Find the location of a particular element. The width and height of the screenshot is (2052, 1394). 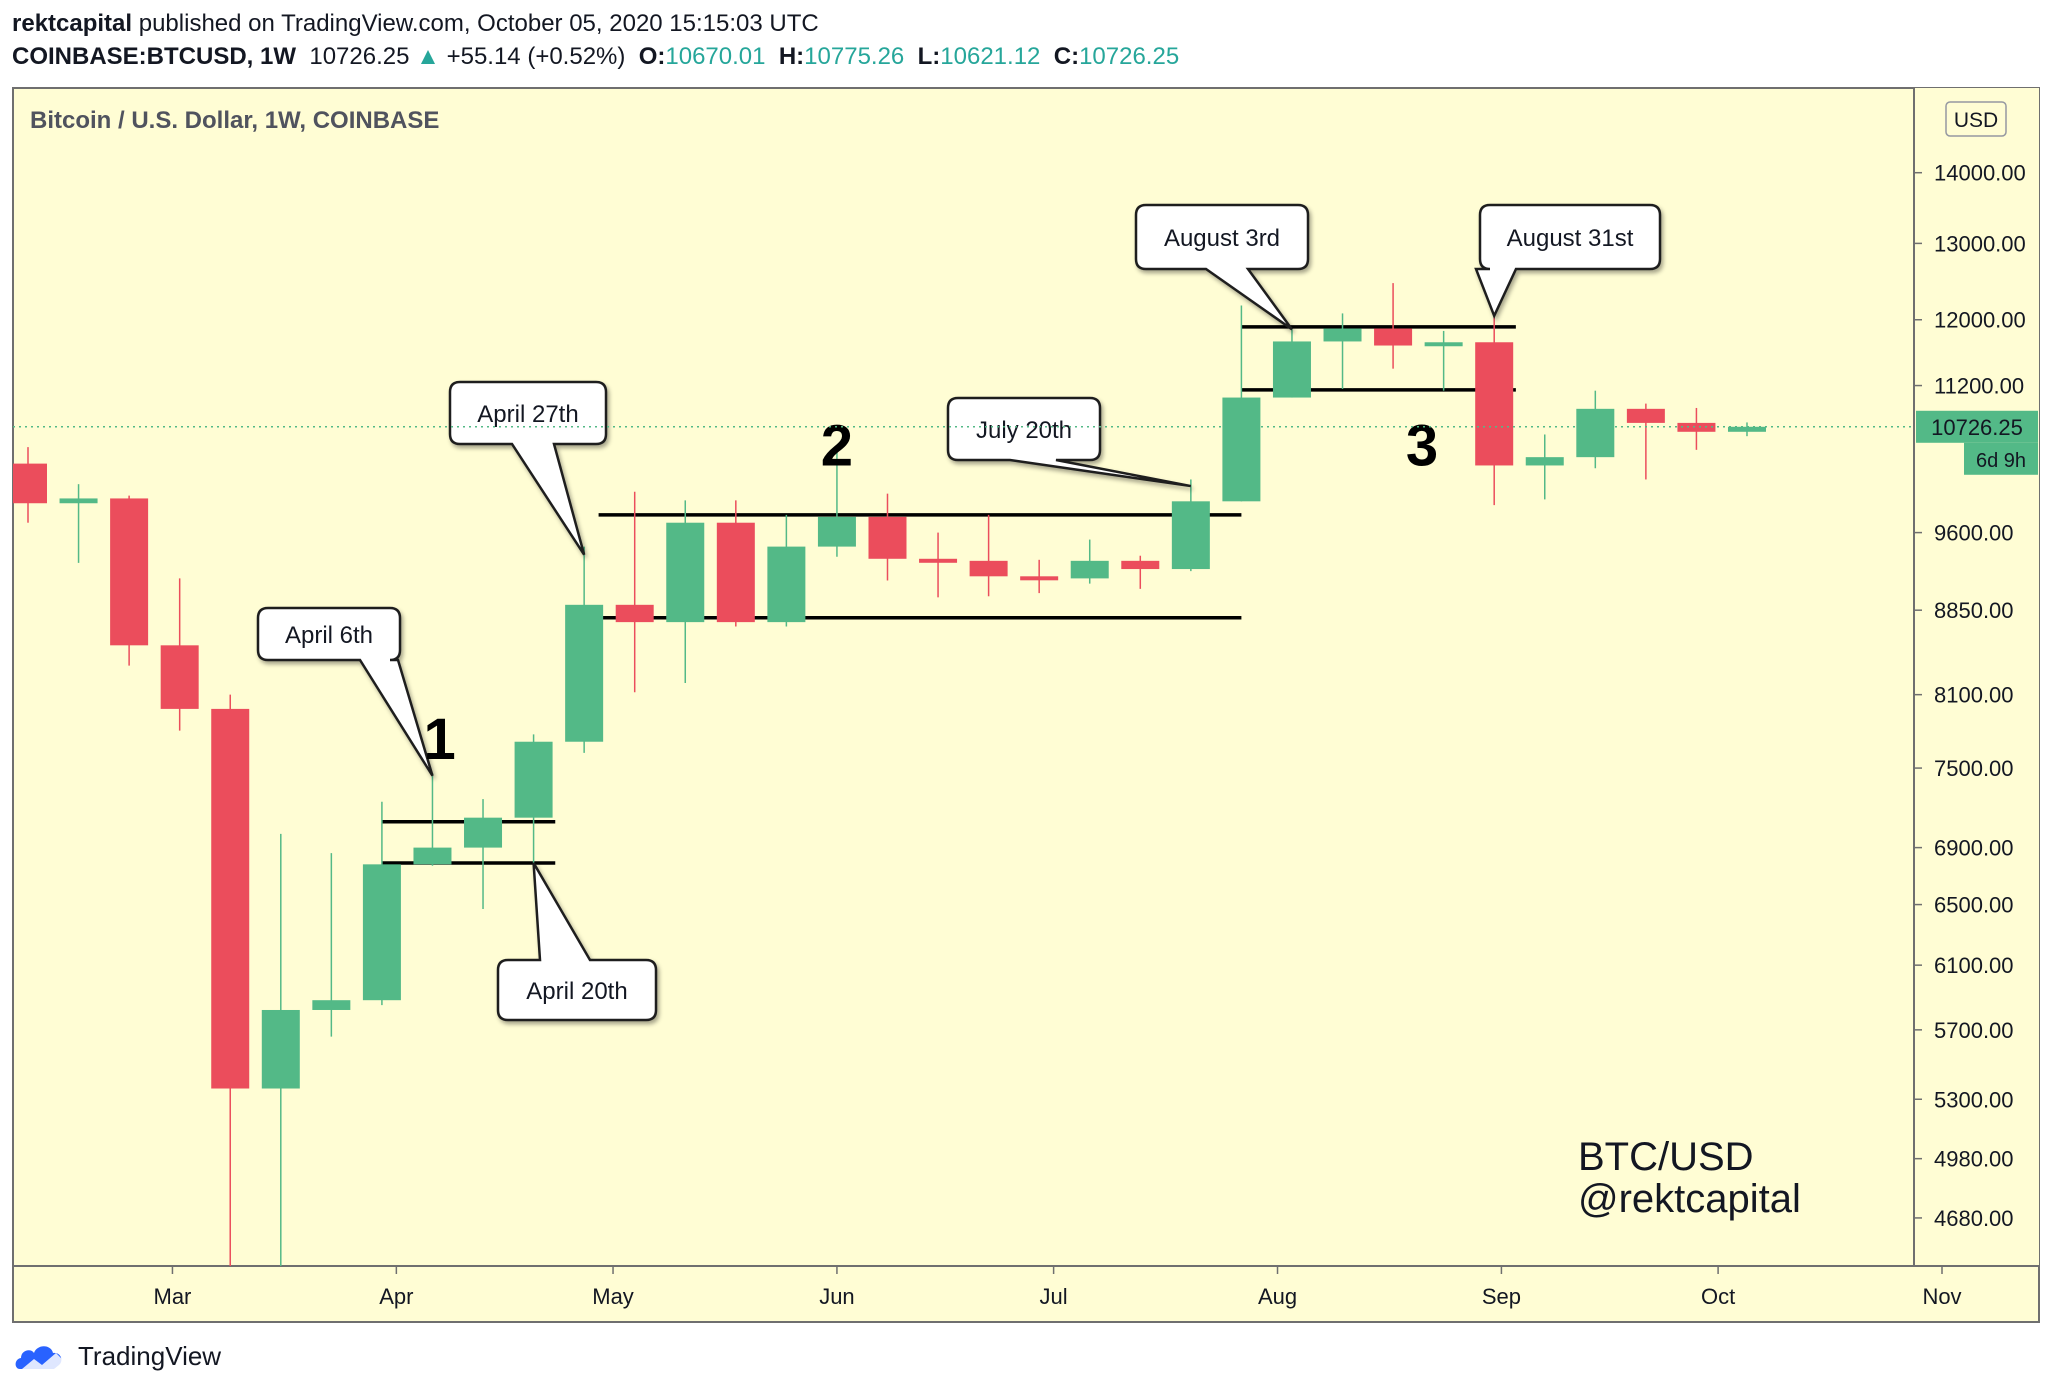

callout: April 6th is located at coordinates (345, 691).